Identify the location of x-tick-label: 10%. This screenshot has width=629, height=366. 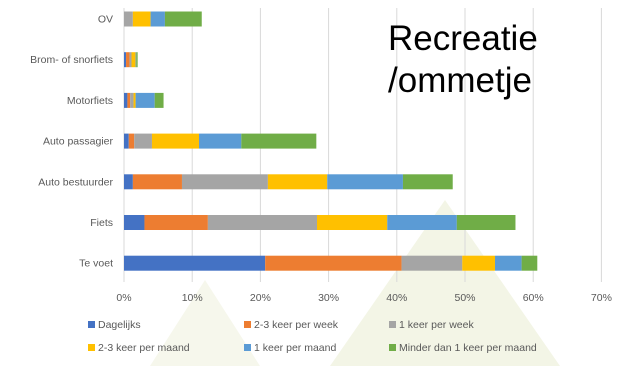
(192, 298).